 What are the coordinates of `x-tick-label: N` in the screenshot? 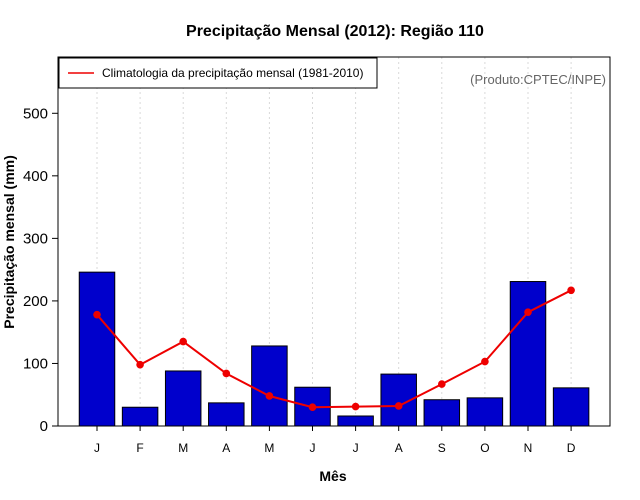 It's located at (528, 448).